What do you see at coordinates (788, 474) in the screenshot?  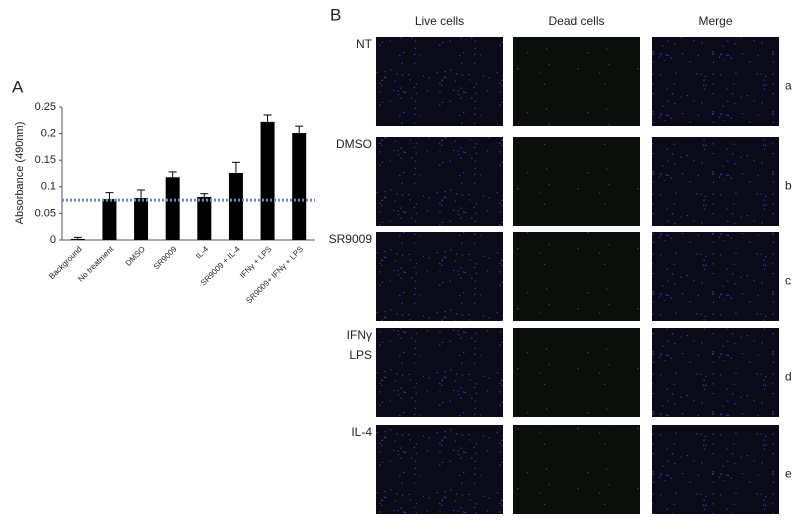 I see `row-letter: e` at bounding box center [788, 474].